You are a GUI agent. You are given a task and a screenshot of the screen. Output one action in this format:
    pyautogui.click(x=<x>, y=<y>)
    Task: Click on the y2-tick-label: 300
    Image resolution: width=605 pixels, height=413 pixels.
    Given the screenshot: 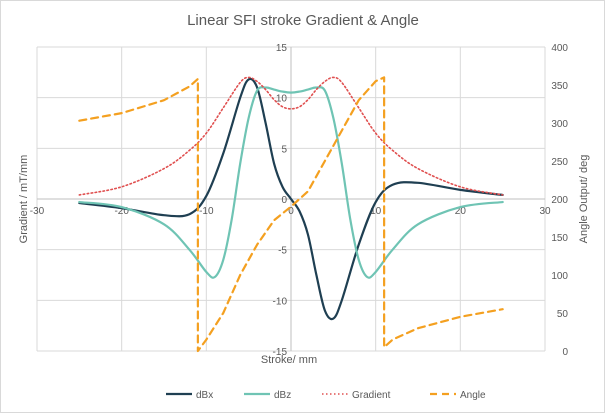 What is the action you would take?
    pyautogui.click(x=559, y=124)
    